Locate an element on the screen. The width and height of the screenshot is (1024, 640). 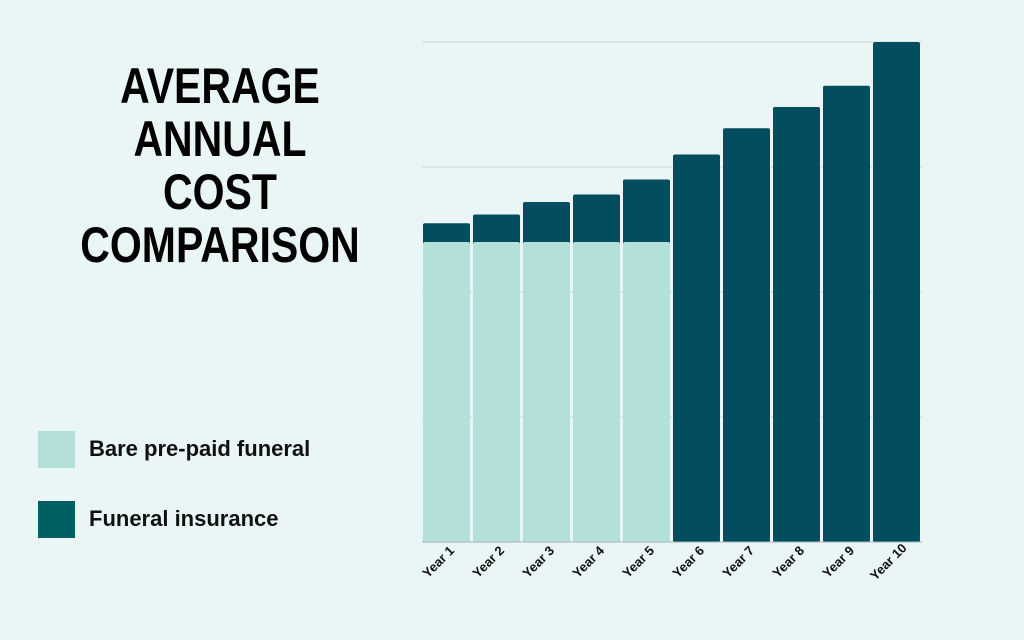
title-line-1: AVERAGE is located at coordinates (220, 86).